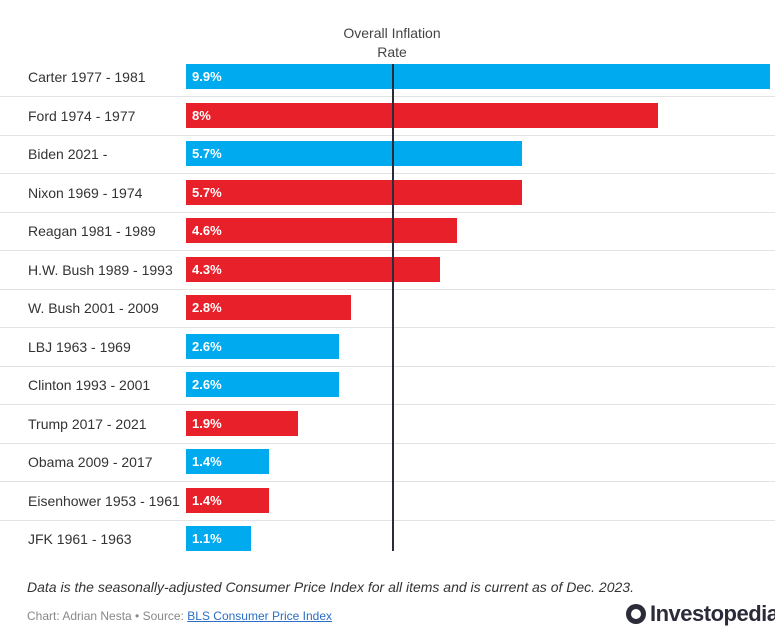  What do you see at coordinates (636, 614) in the screenshot?
I see `investopedia-logo-icon` at bounding box center [636, 614].